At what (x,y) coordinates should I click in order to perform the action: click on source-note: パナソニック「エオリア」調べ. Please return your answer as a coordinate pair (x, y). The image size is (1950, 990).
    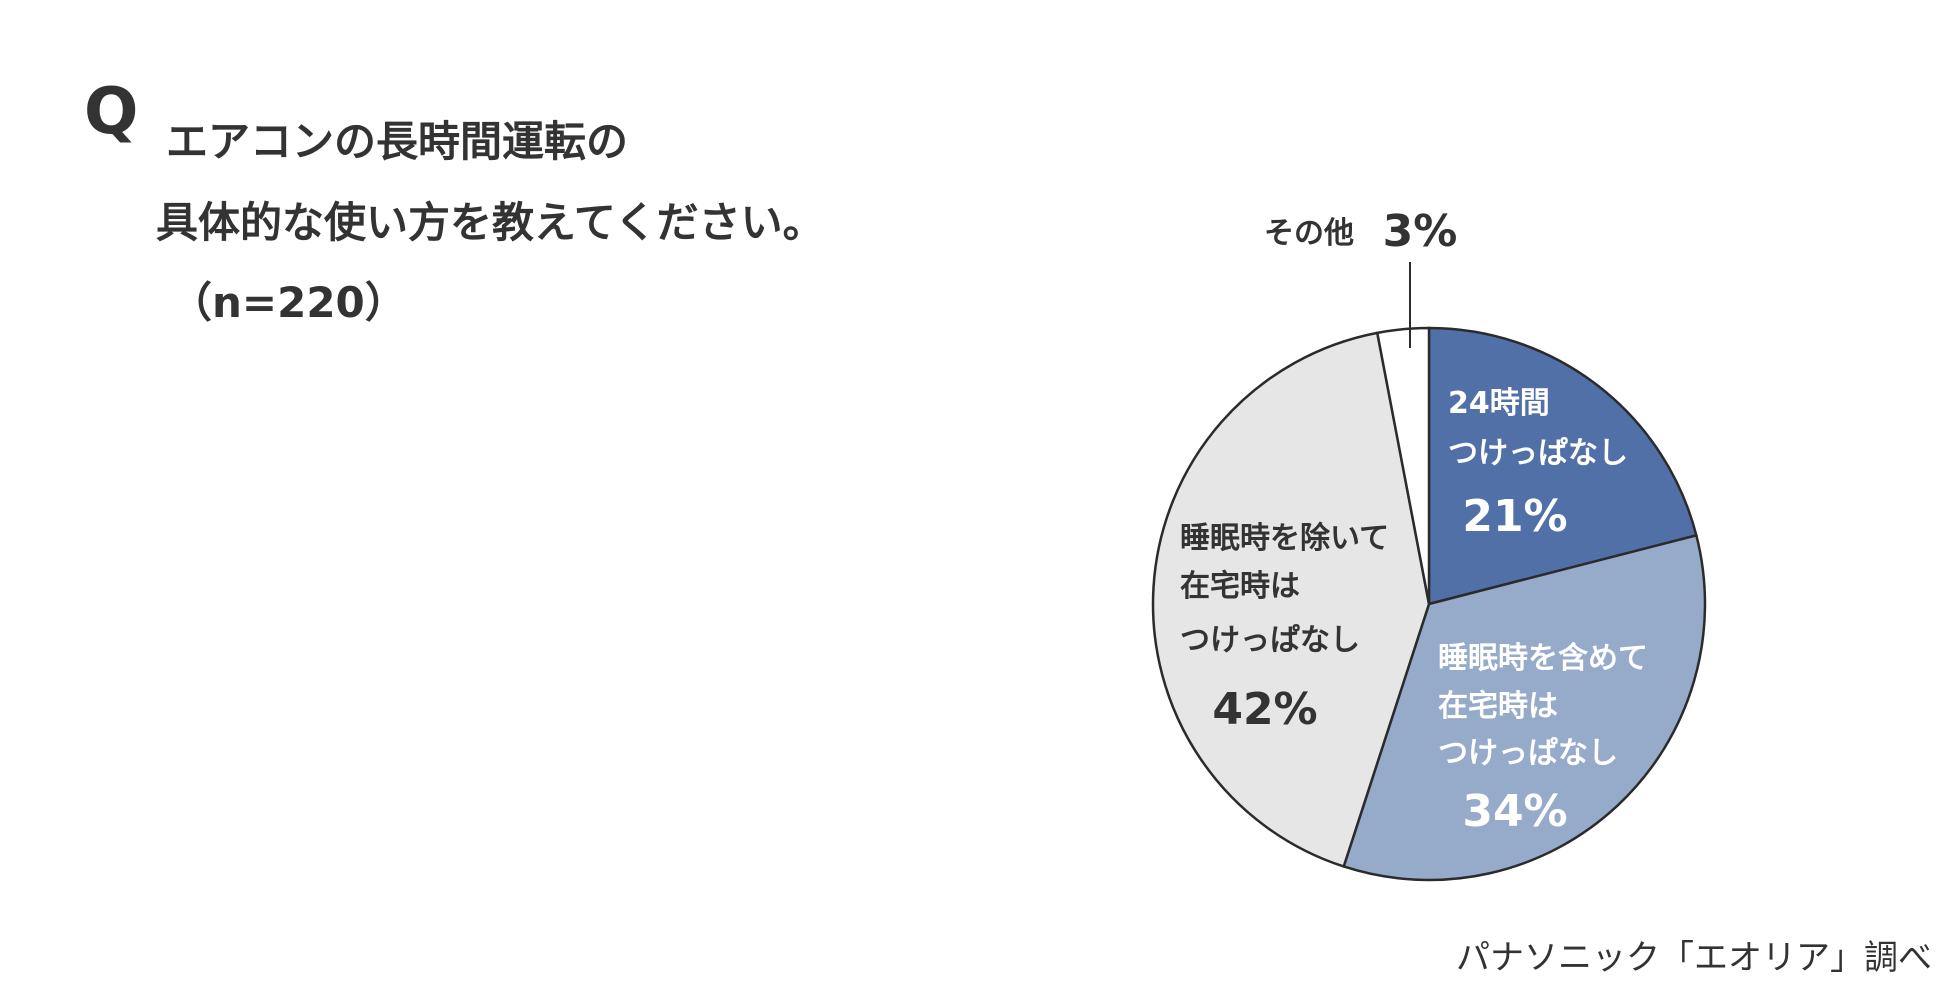
    Looking at the image, I should click on (1694, 958).